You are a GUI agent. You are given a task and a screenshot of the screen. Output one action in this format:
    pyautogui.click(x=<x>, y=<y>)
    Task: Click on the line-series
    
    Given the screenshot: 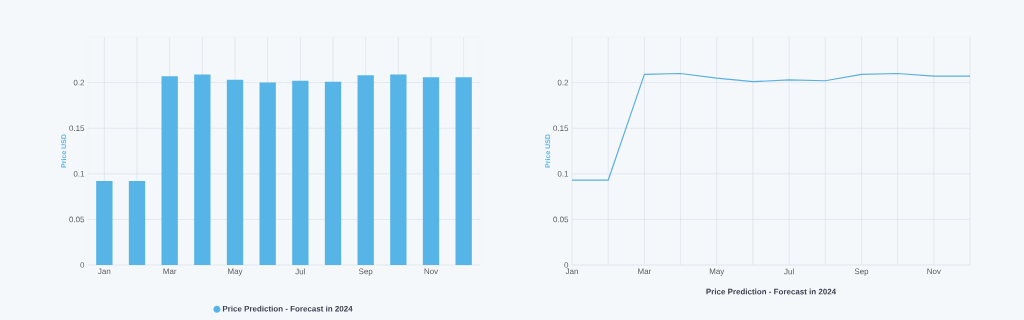 What is the action you would take?
    pyautogui.click(x=771, y=126)
    